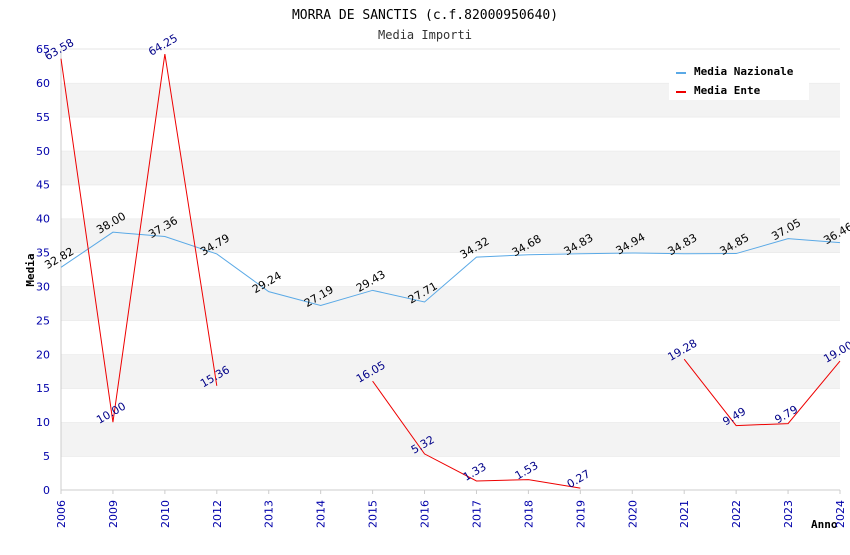  Describe the element at coordinates (425, 15) in the screenshot. I see `chart-title: MORRA DE SANCTIS (c.f.82000950640)` at that location.